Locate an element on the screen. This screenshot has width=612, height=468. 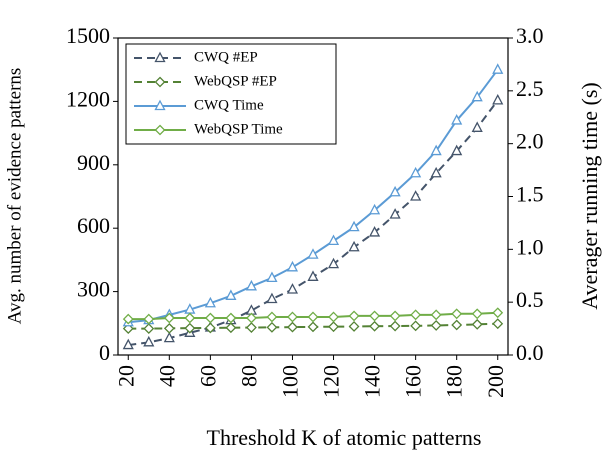
legend-label: WebQSP #EP is located at coordinates (235, 81).